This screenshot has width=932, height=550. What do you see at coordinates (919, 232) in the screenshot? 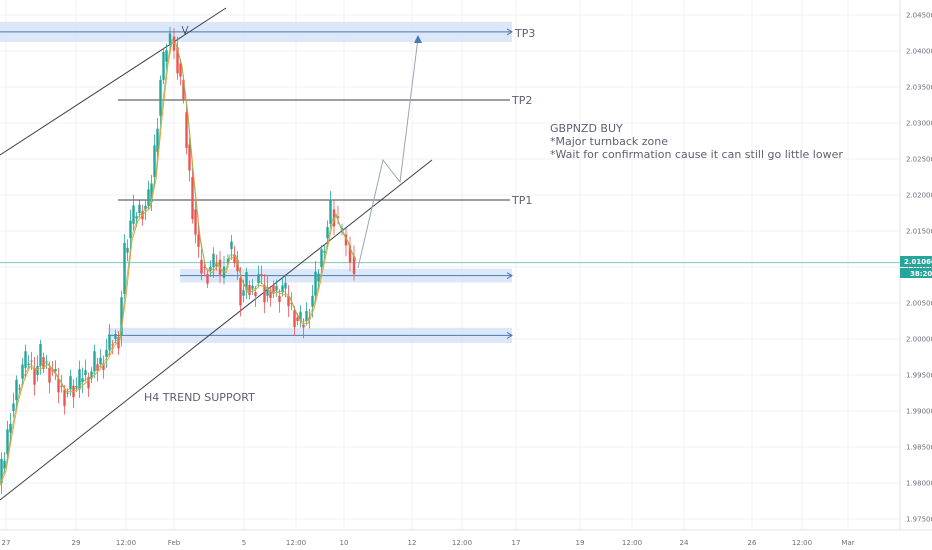
I see `y-tick-label: 2.01500` at bounding box center [919, 232].